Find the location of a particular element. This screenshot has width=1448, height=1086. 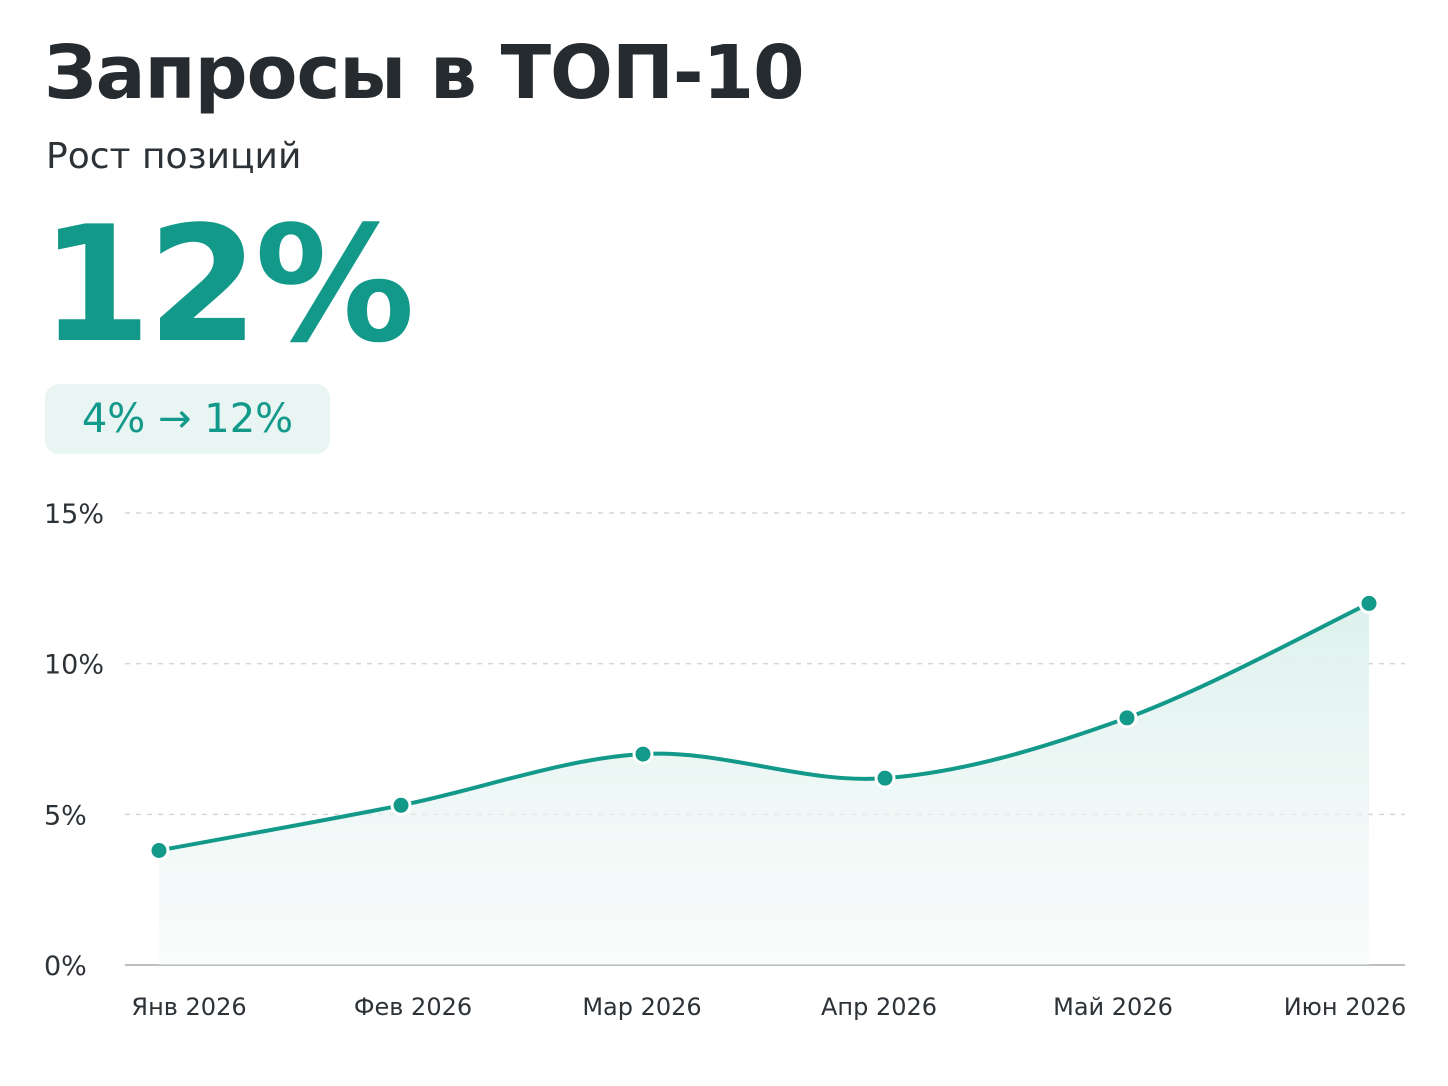

x-tick-label: Янв 2026 is located at coordinates (188, 1007).